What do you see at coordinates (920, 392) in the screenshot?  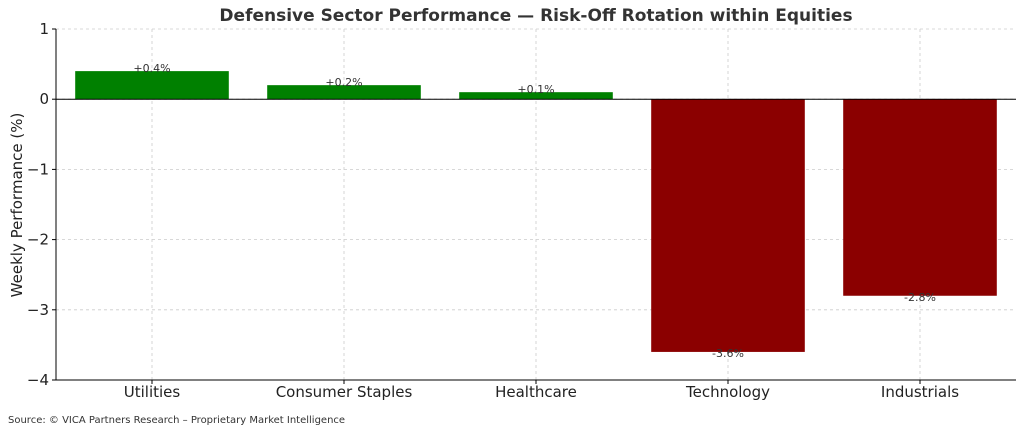 I see `x-tick-label: Industrials` at bounding box center [920, 392].